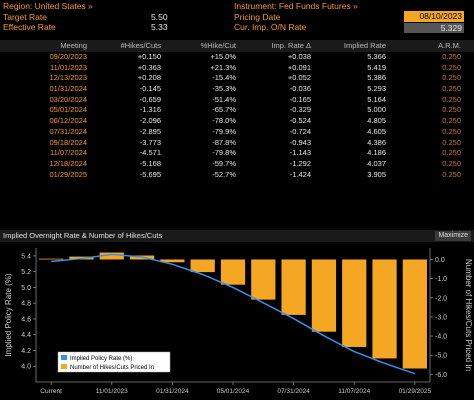 This screenshot has width=474, height=400. Describe the element at coordinates (68, 131) in the screenshot. I see `meeting-date: 07/31/2024` at that location.